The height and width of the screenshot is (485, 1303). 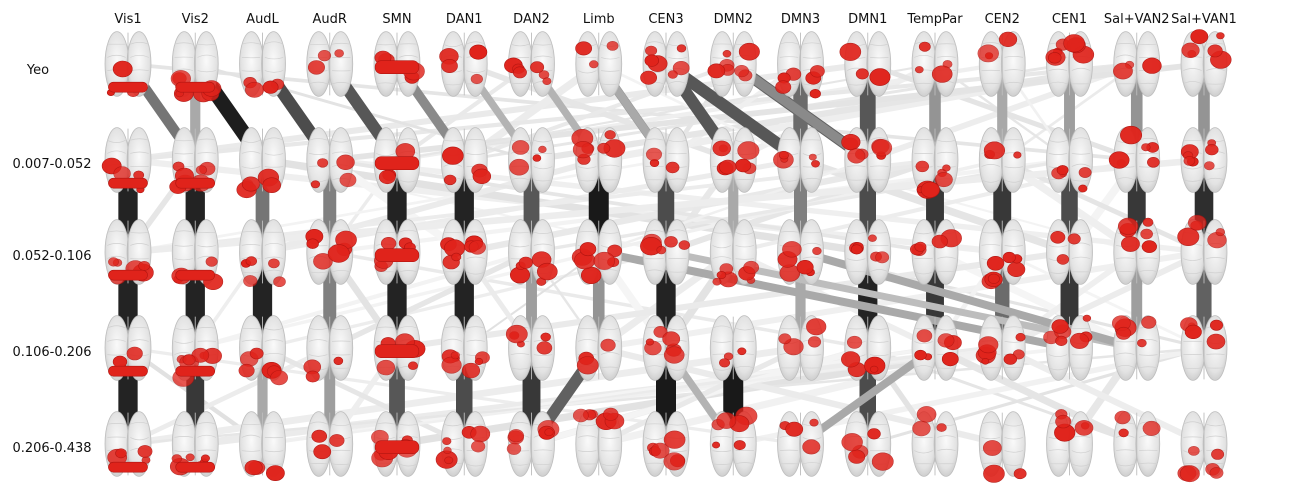 What do you see at coordinates (464, 19) in the screenshot?
I see `column-label: DAN1` at bounding box center [464, 19].